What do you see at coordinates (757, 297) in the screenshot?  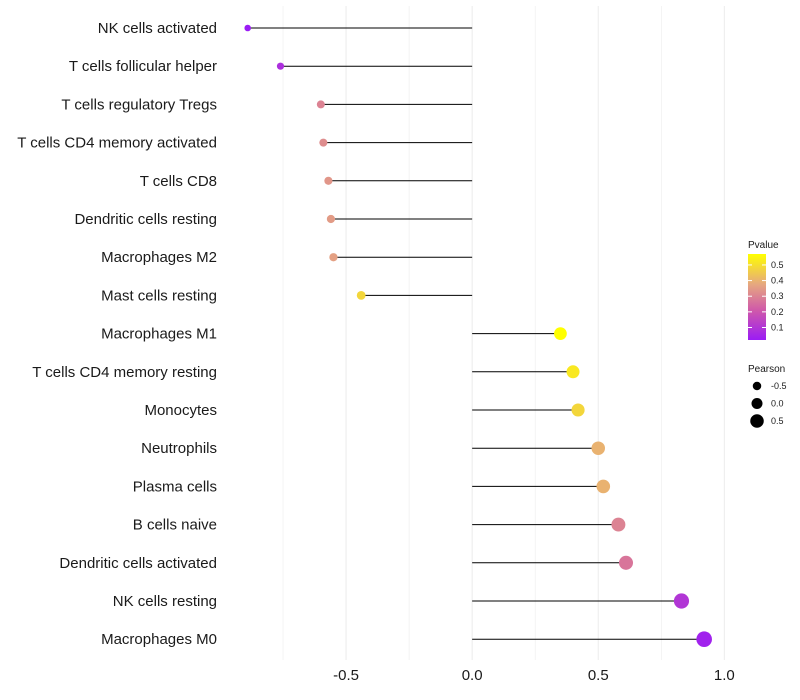 I see `pvalue-colorbar` at bounding box center [757, 297].